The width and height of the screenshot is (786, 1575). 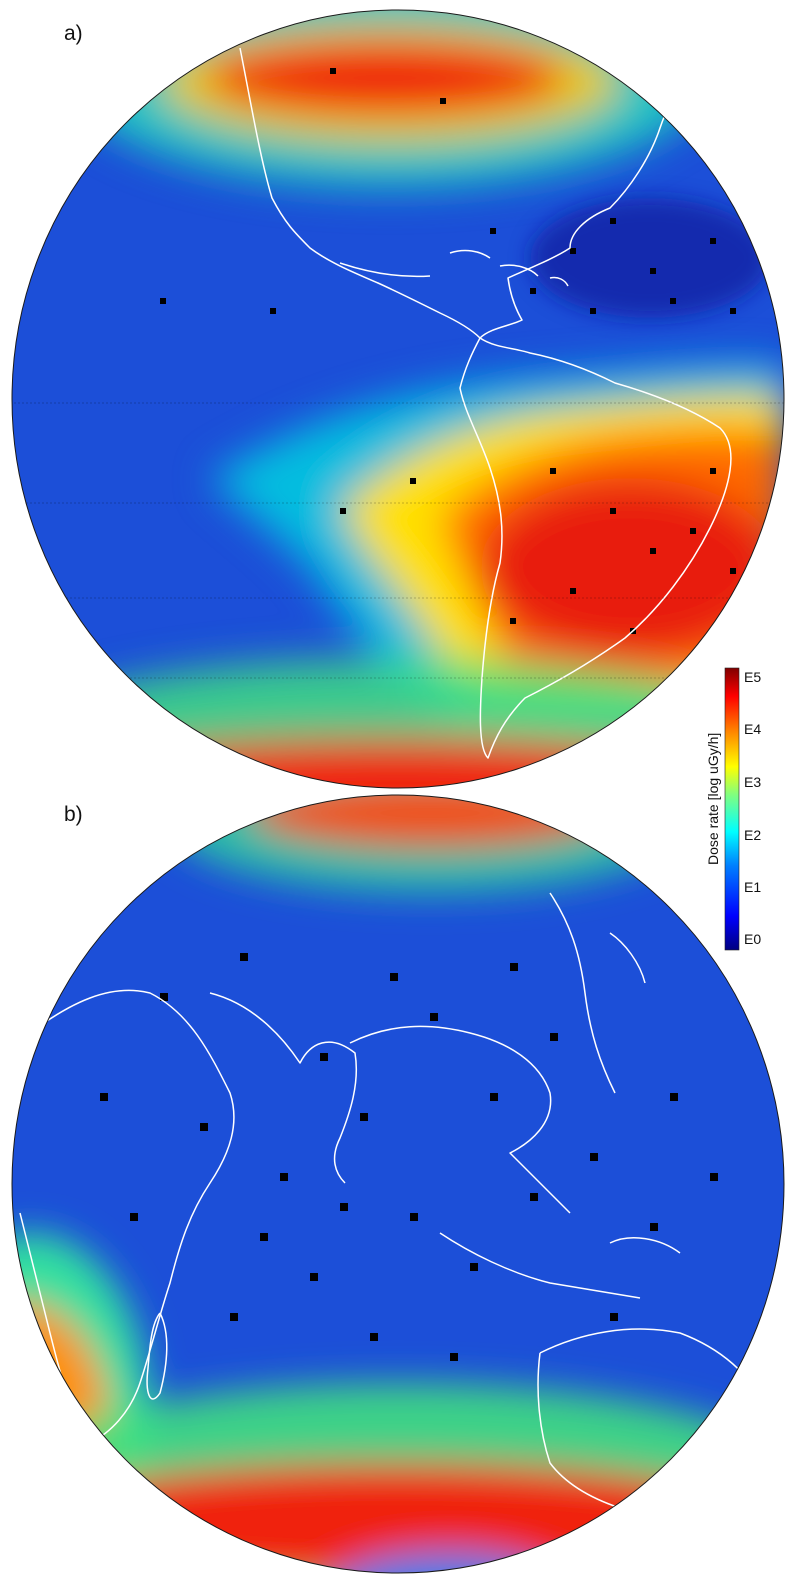 I want to click on colorbar-ticks: E5 E4 E3 E2 E1 E0, so click(x=752, y=808).